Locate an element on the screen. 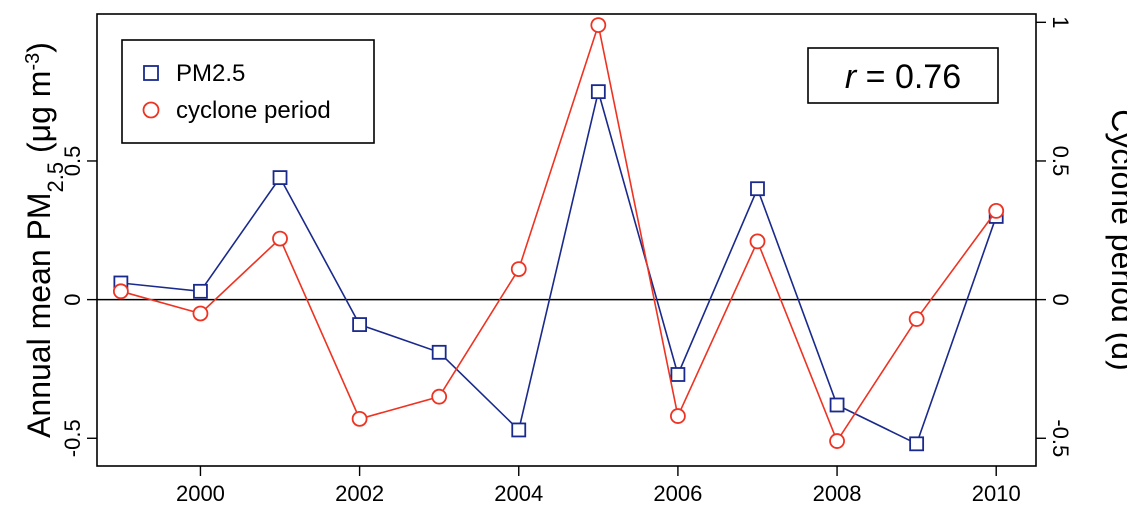  x-tick-label: 2000 is located at coordinates (200, 493).